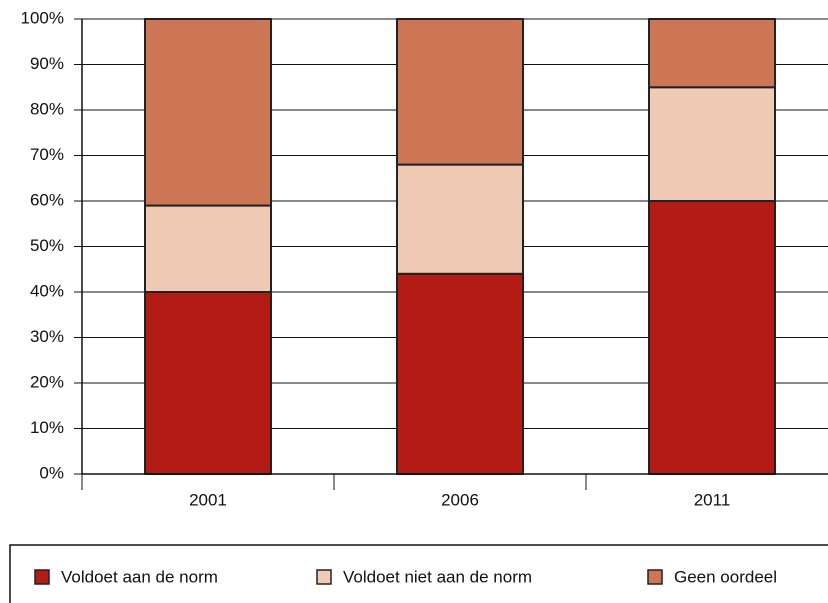  Describe the element at coordinates (208, 499) in the screenshot. I see `x-tick-label: 2001` at that location.